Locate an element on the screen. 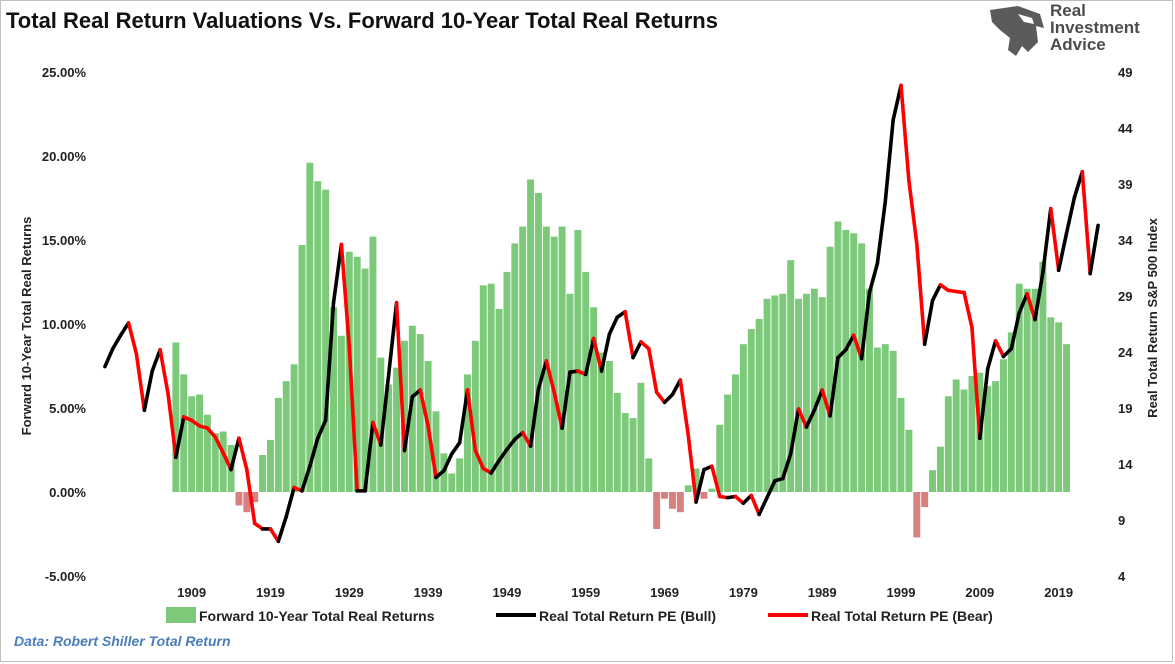 The image size is (1175, 664). y2-tick-label: 24 is located at coordinates (1125, 352).